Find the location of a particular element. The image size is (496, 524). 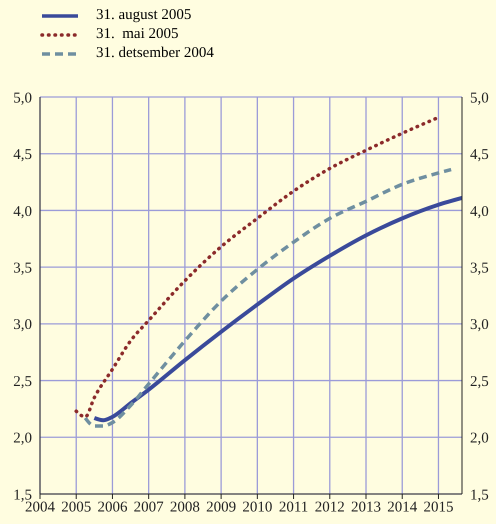

legend-label: 31. detsember 2004 is located at coordinates (155, 53).